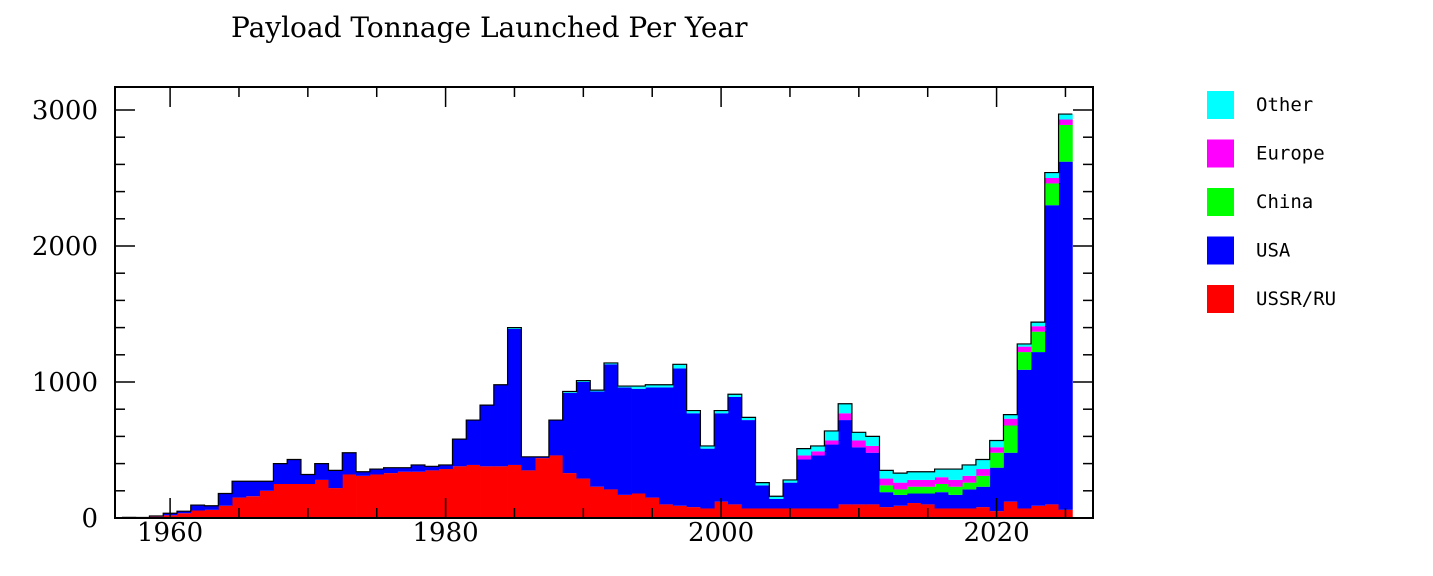 This screenshot has height=576, width=1433. I want to click on bar-usa-1972, so click(335, 479).